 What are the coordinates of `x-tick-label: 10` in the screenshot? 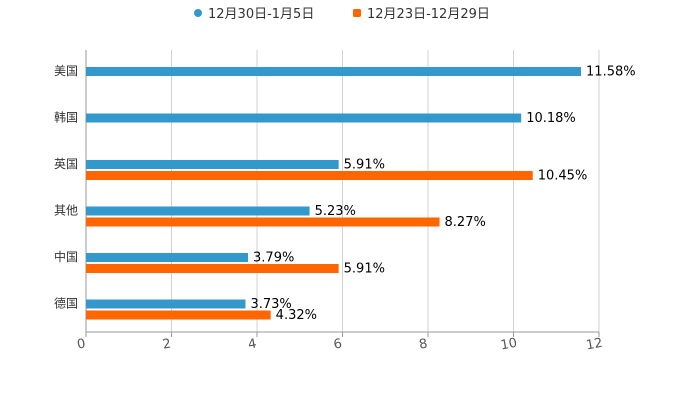 It's located at (508, 345).